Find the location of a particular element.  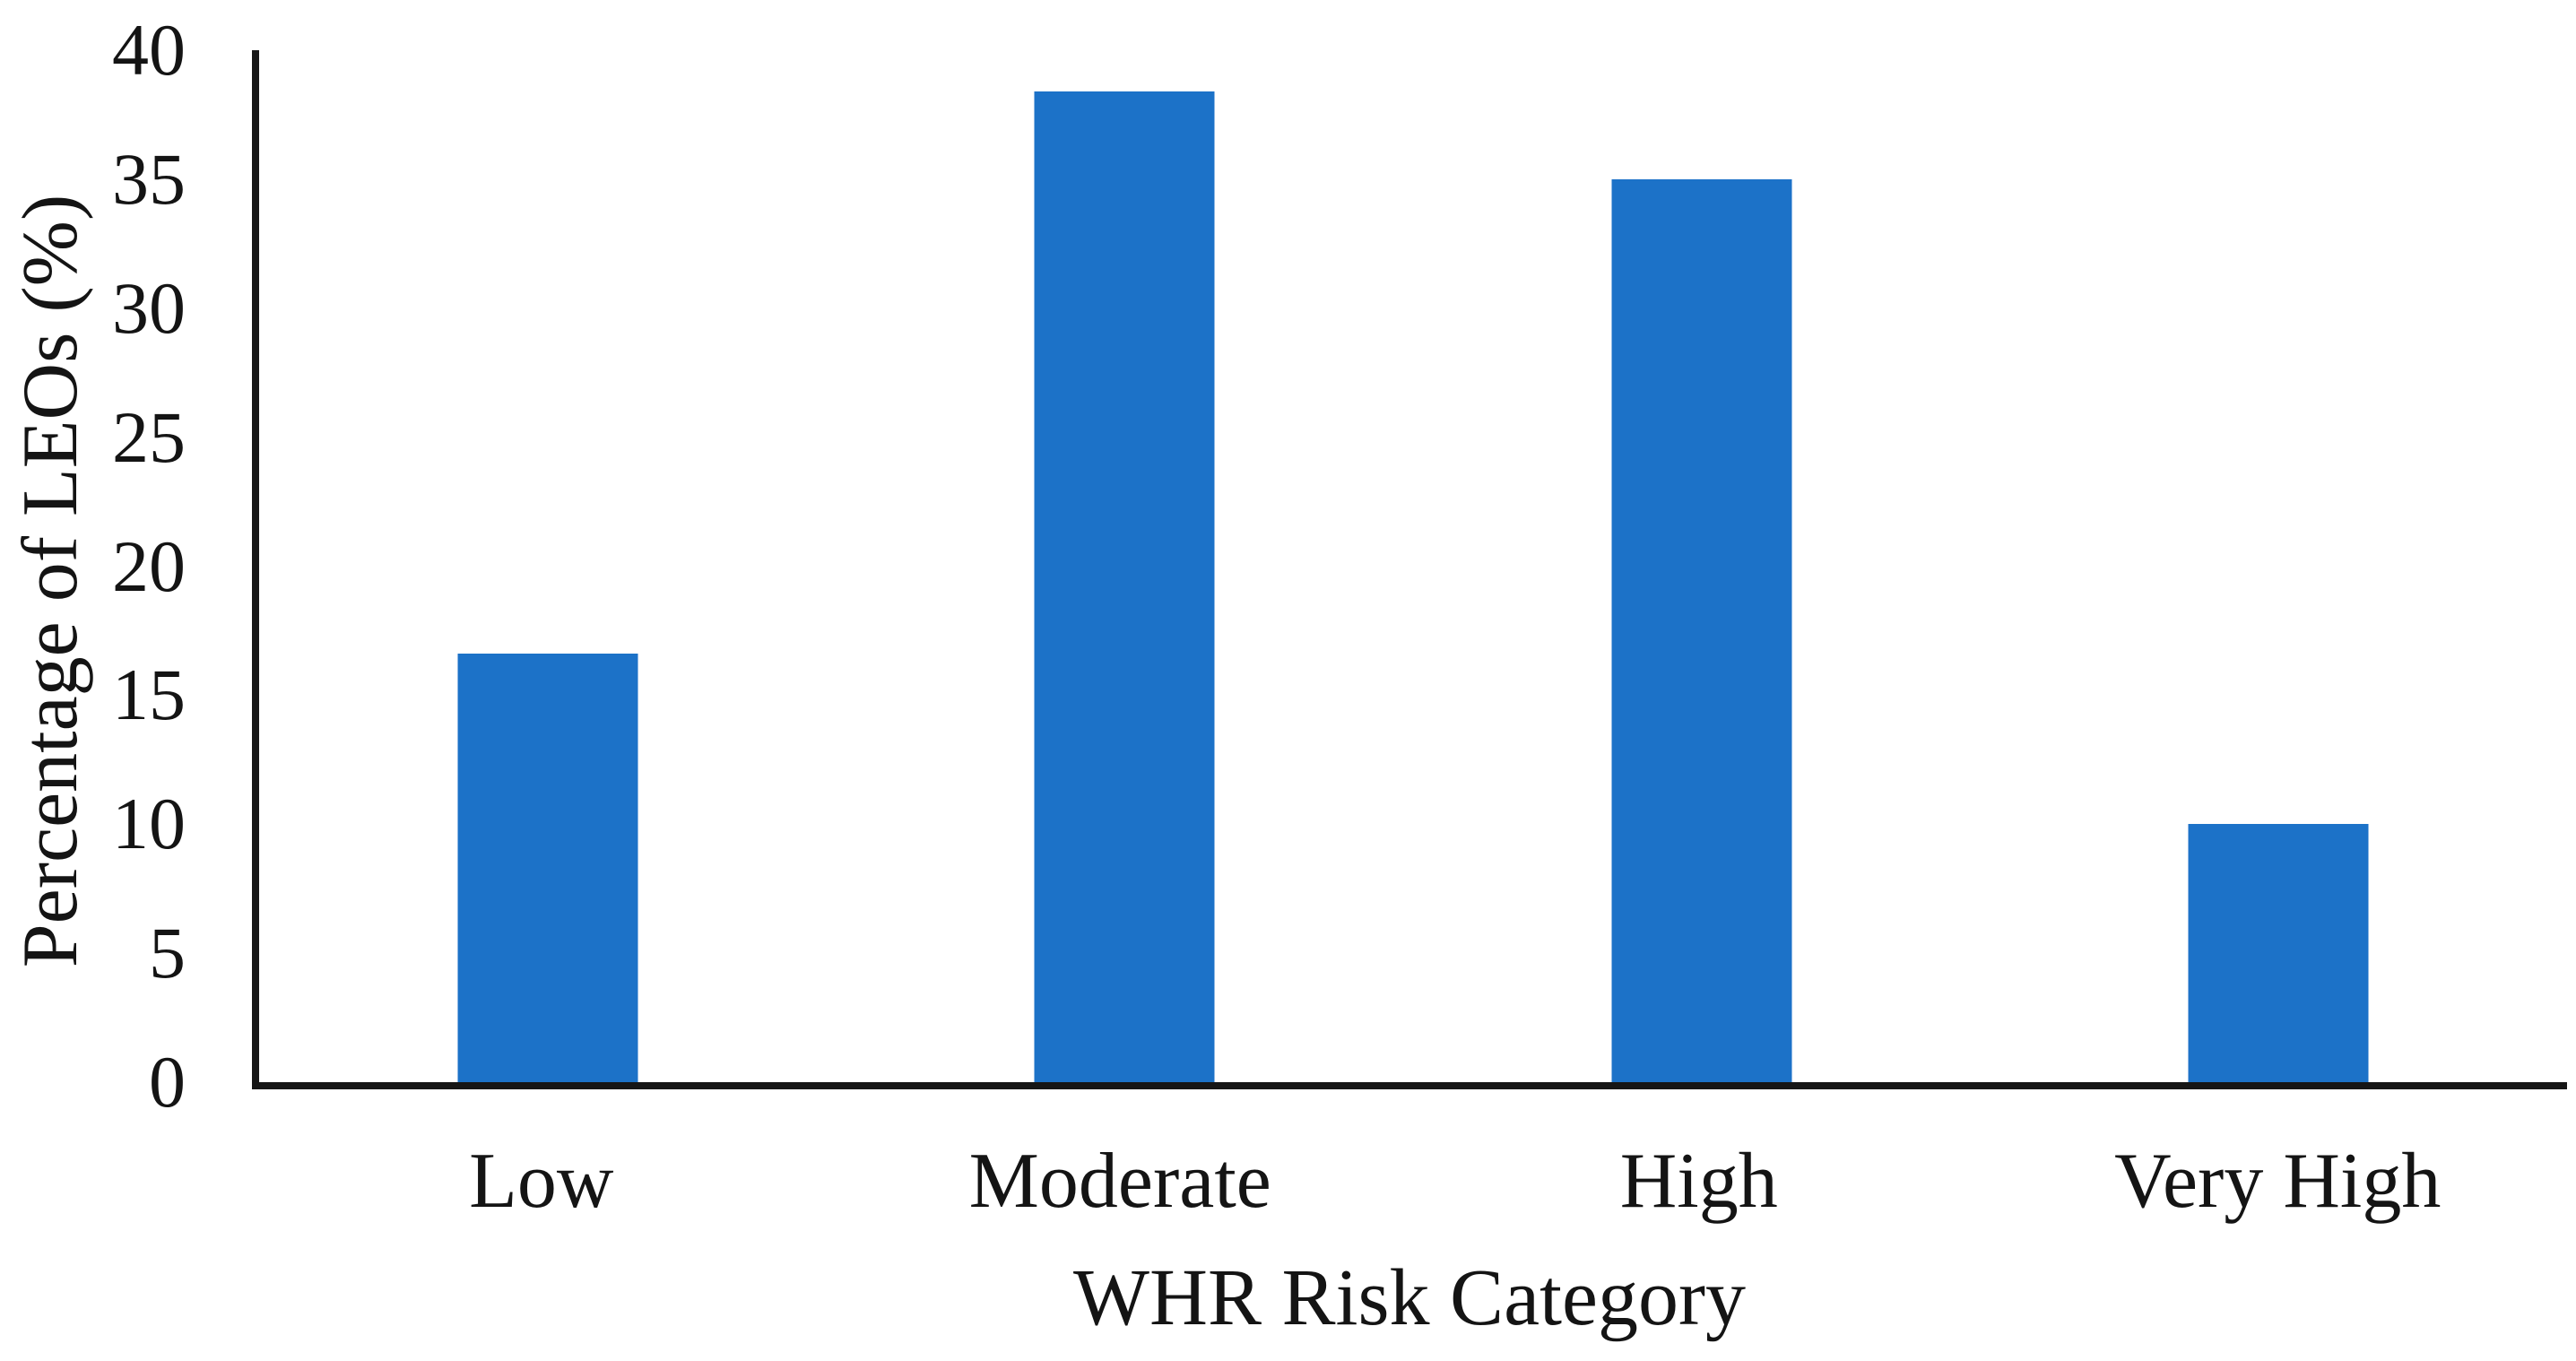

y-tick-label-15: 15 is located at coordinates (149, 695).